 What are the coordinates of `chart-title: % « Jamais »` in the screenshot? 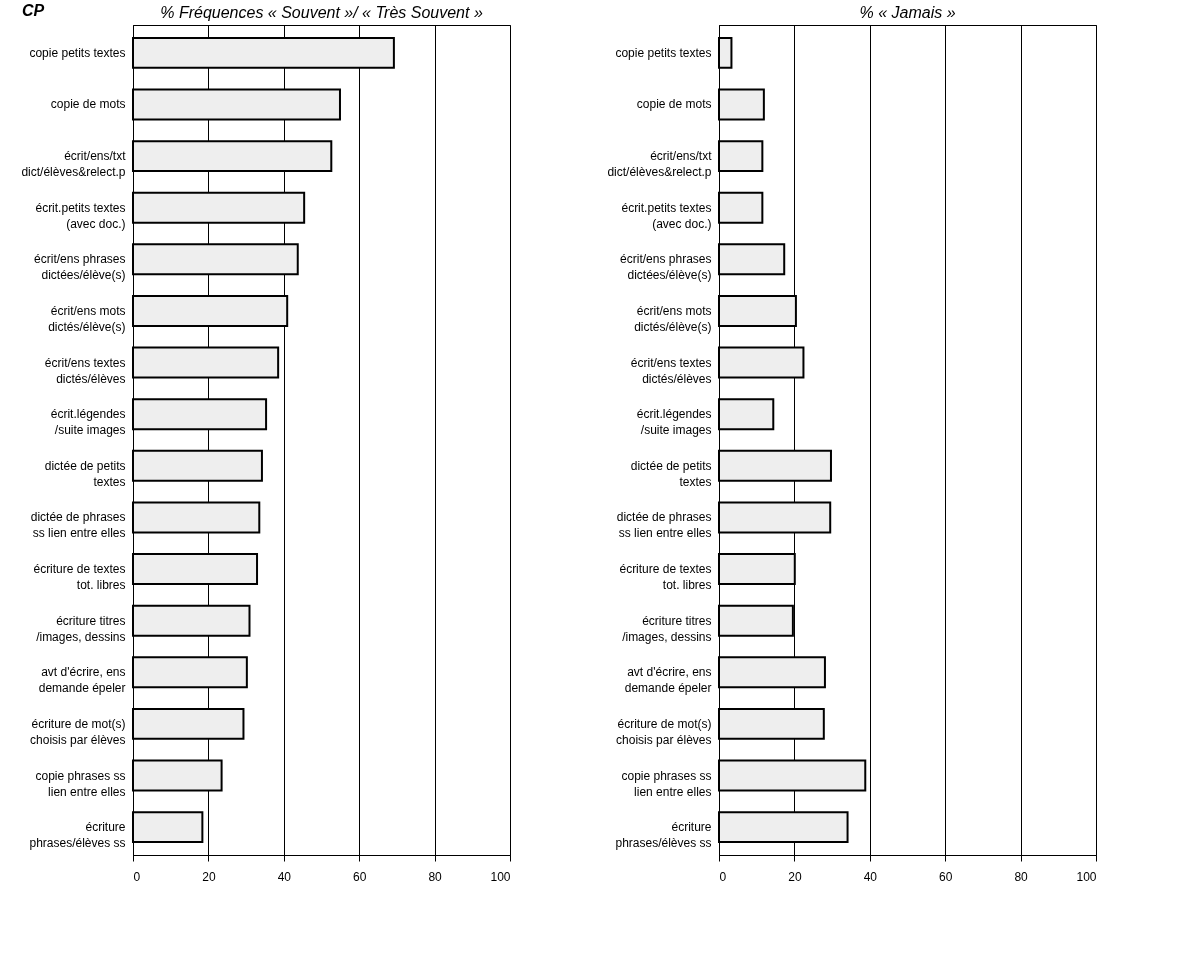 It's located at (907, 12).